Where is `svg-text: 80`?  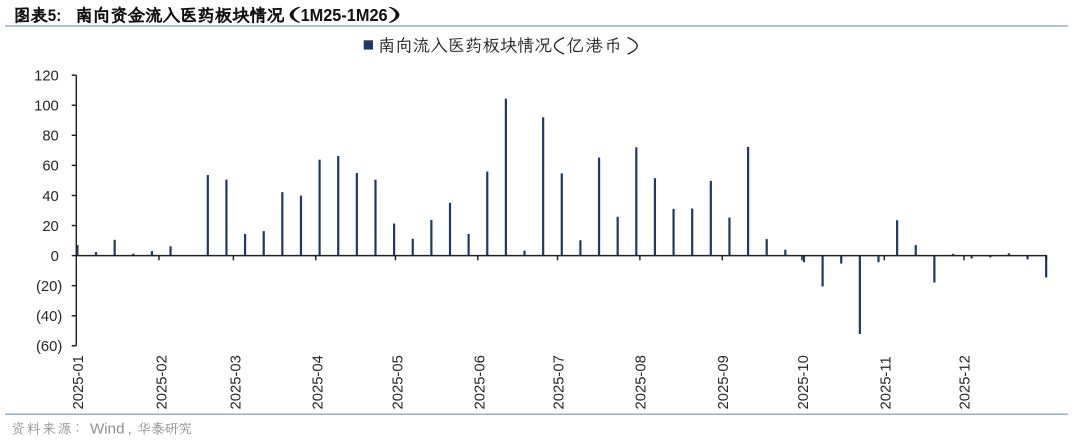 svg-text: 80 is located at coordinates (50, 137).